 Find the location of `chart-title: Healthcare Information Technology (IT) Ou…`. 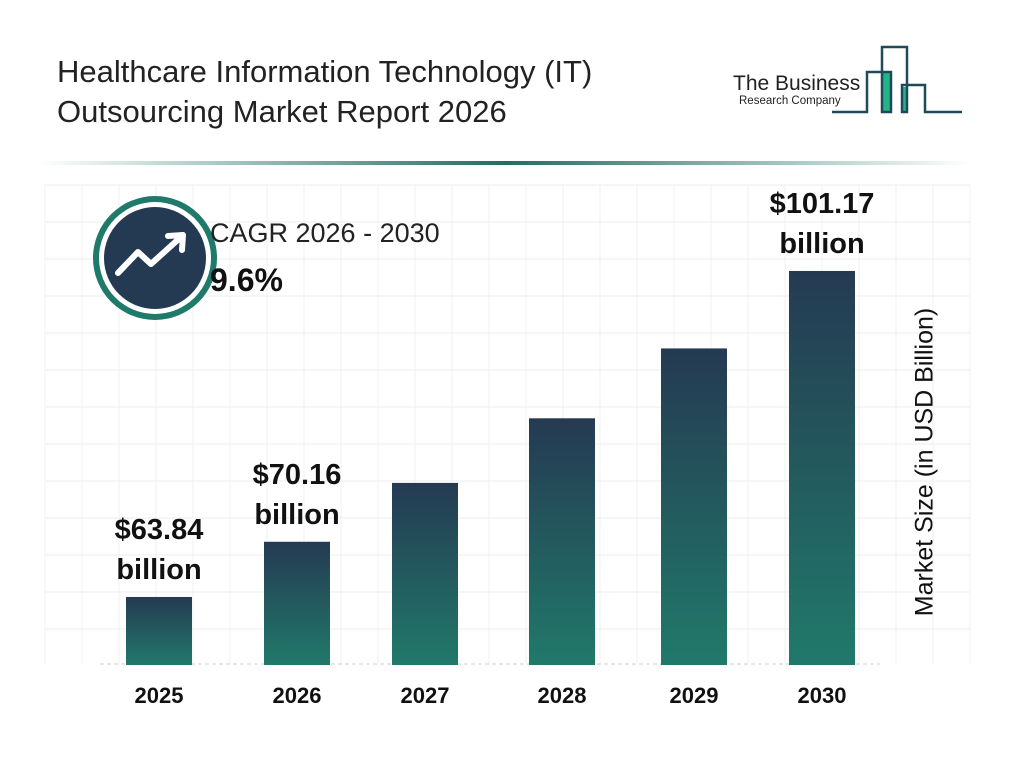

chart-title: Healthcare Information Technology (IT) Ou… is located at coordinates (397, 92).